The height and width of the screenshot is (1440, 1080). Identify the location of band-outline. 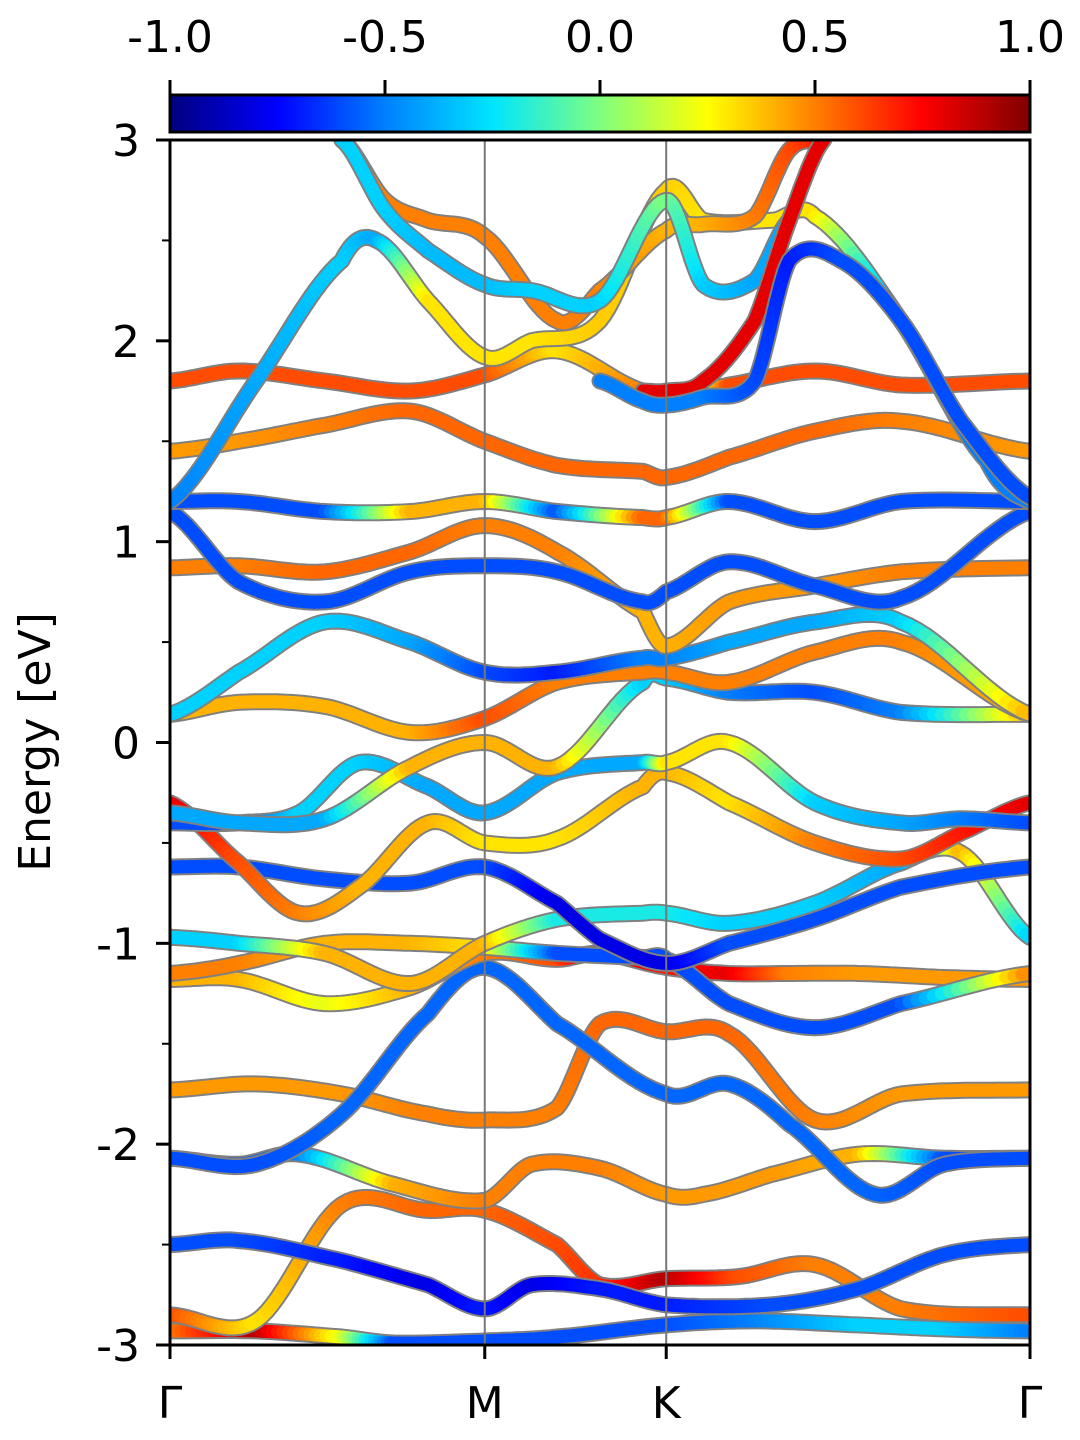
(600, 1070).